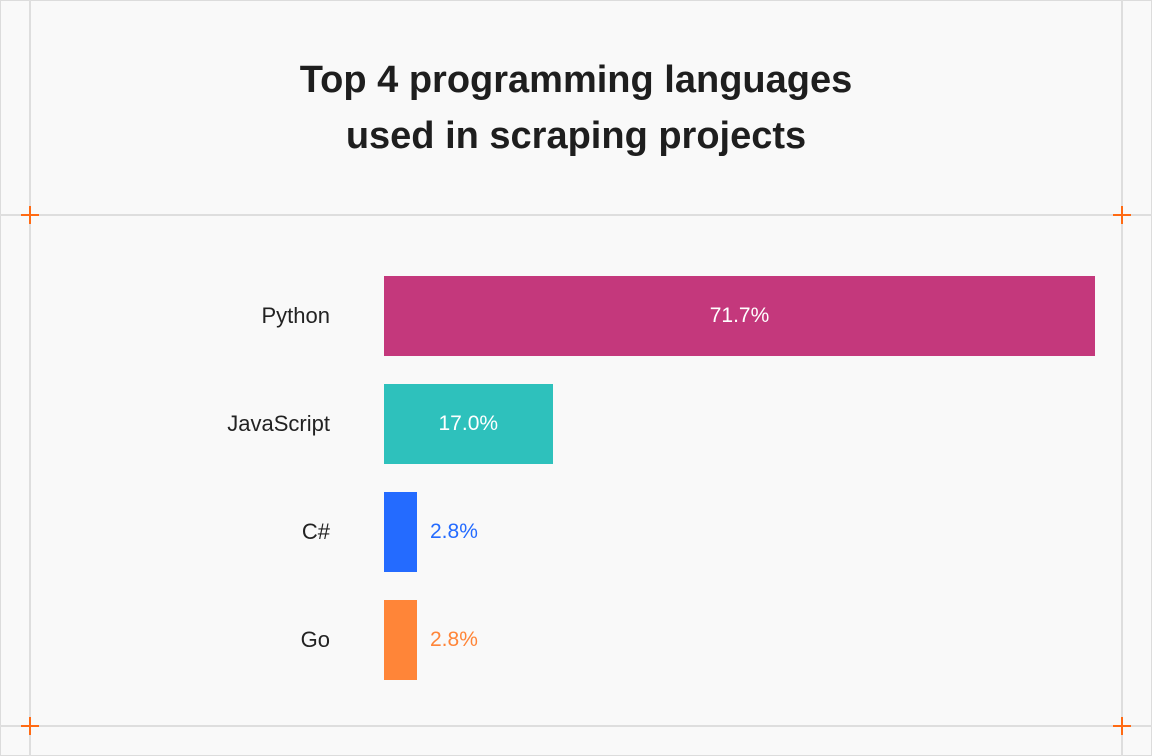 The image size is (1152, 756). I want to click on bar-c, so click(400, 532).